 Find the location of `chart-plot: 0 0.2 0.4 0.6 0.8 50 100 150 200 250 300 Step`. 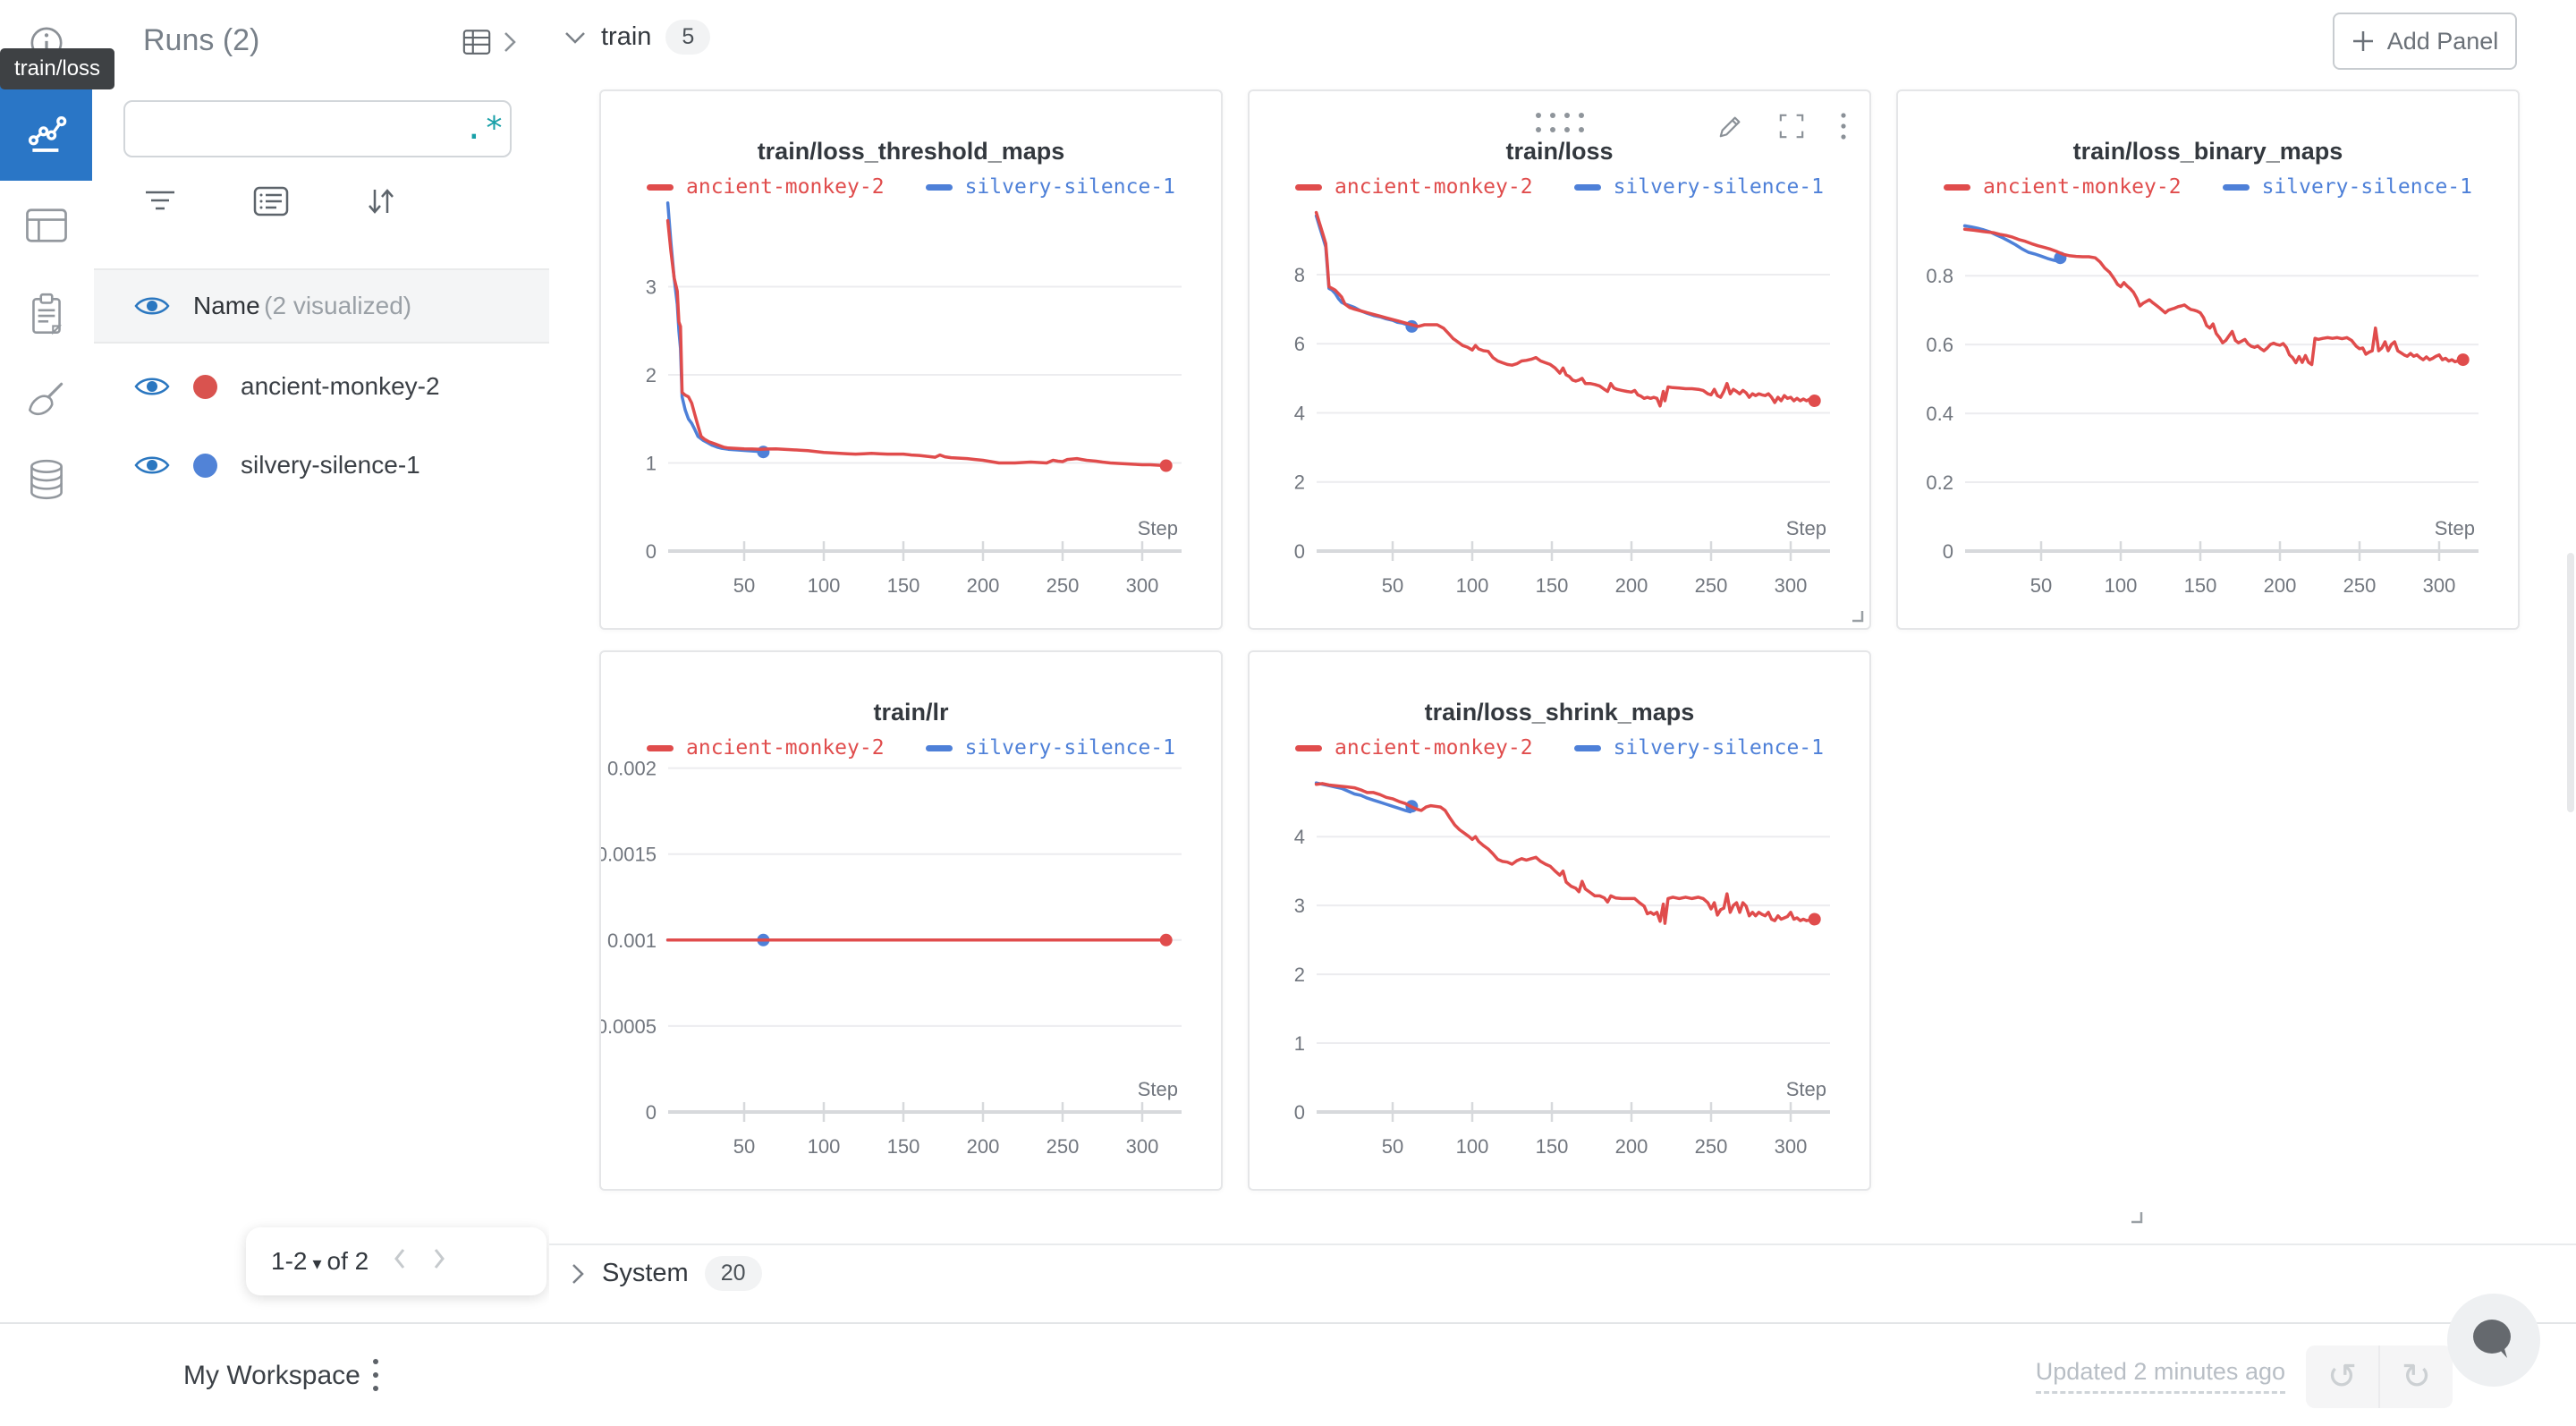

chart-plot: 0 0.2 0.4 0.6 0.8 50 100 150 200 250 300 Step is located at coordinates (2208, 360).